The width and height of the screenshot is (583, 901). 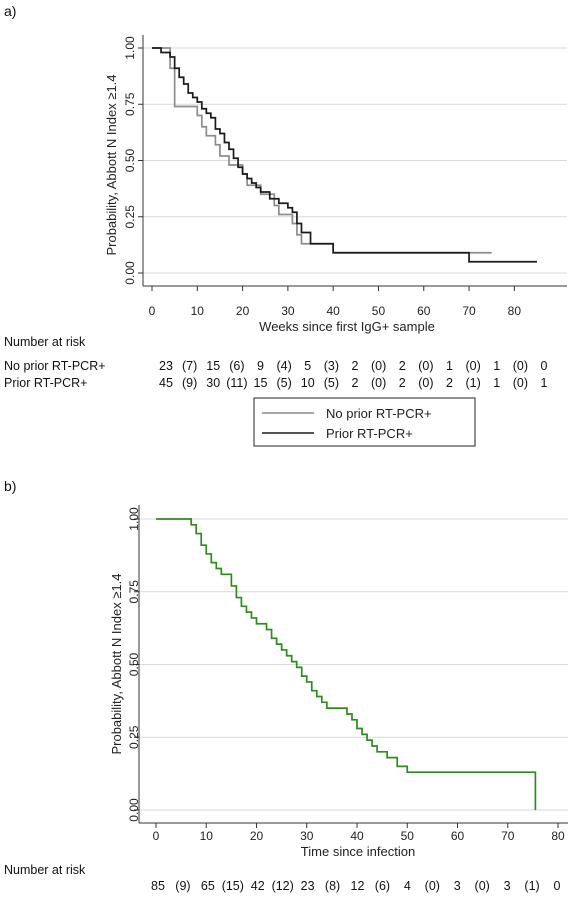 What do you see at coordinates (331, 366) in the screenshot?
I see `risk-cell: (3)` at bounding box center [331, 366].